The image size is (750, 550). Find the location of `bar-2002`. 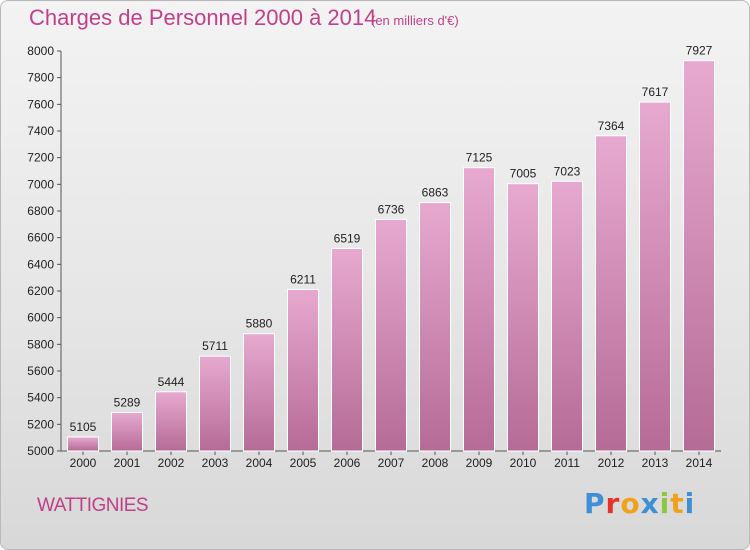

bar-2002 is located at coordinates (171, 421).